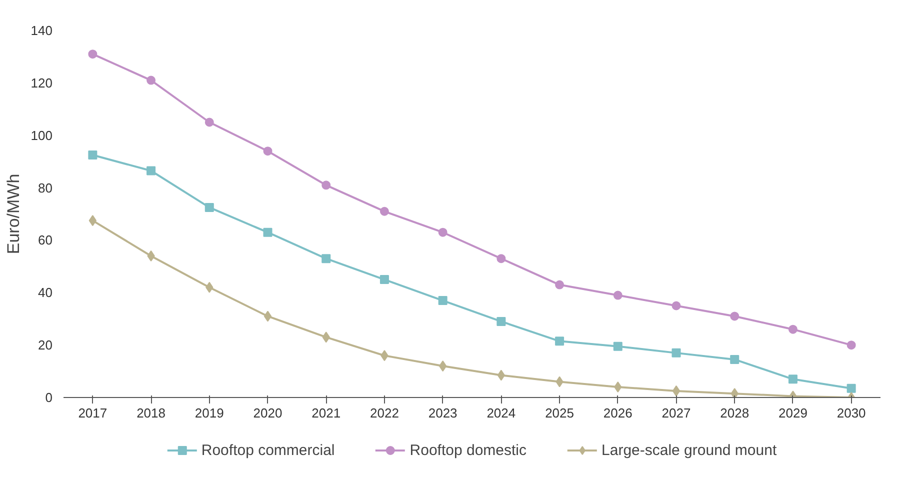  What do you see at coordinates (689, 450) in the screenshot?
I see `legend-label: Large-scale ground mount` at bounding box center [689, 450].